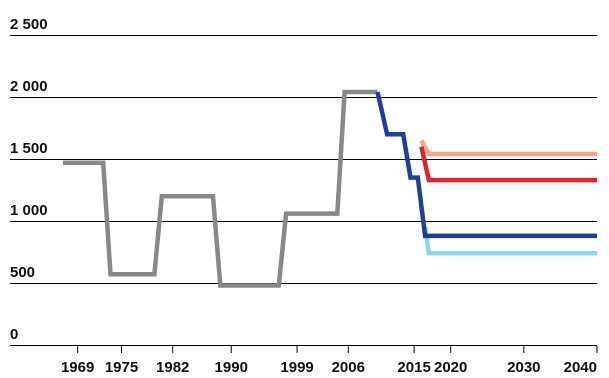  What do you see at coordinates (450, 367) in the screenshot?
I see `x-tick-label: 2020` at bounding box center [450, 367].